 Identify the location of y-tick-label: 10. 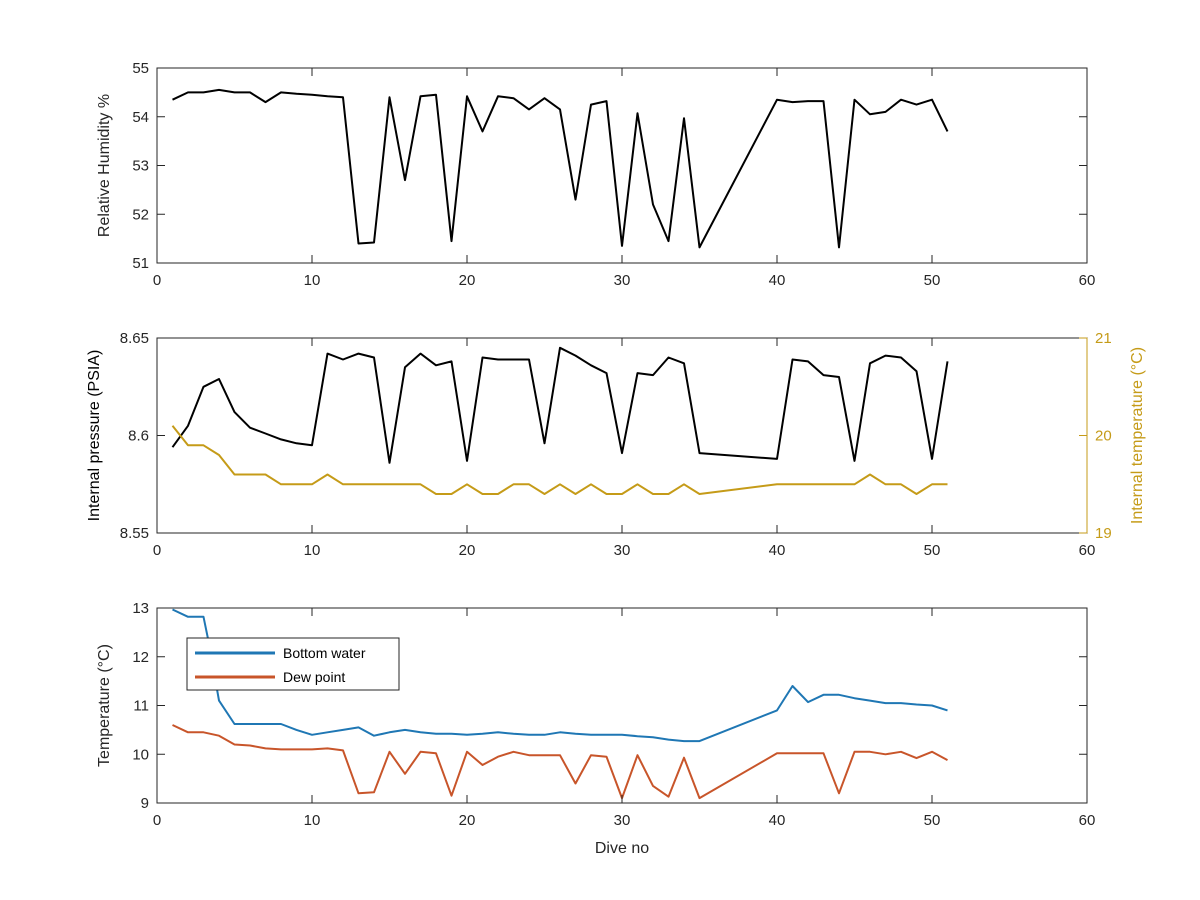
(140, 754).